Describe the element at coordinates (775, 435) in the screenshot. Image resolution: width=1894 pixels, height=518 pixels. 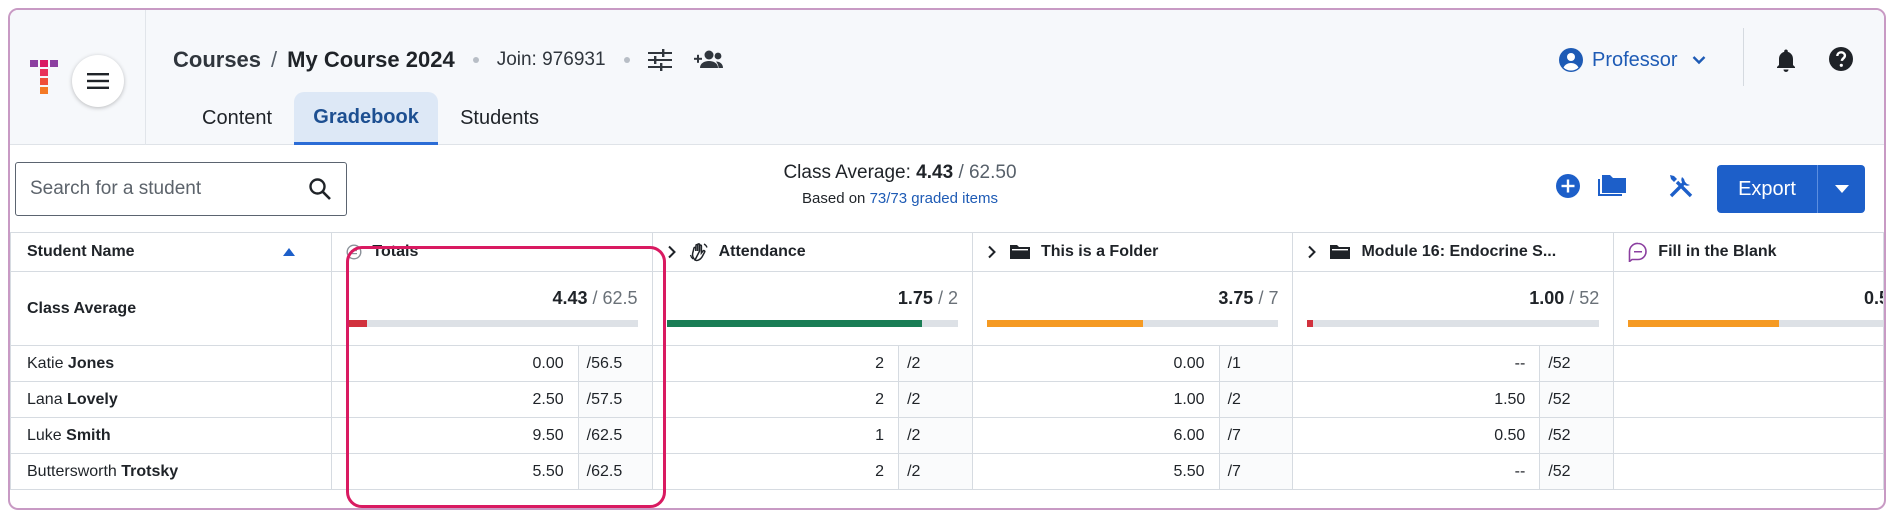
I see `score-cell: 1` at that location.